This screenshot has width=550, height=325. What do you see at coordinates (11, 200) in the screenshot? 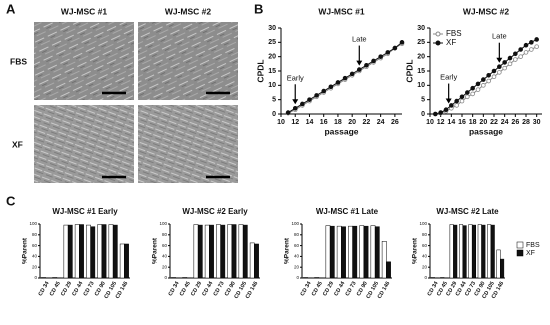
I see `panel-label: C` at bounding box center [11, 200].